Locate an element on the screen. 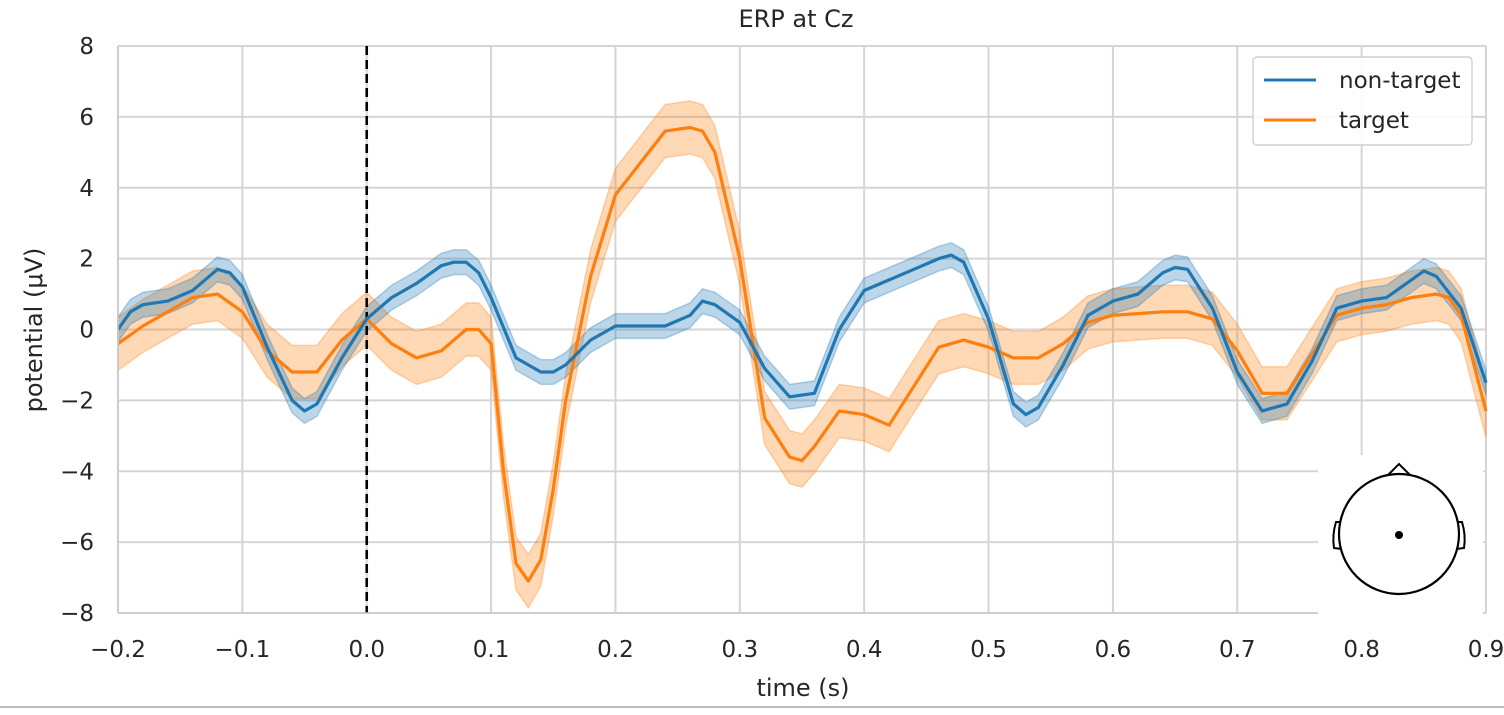  legend-label-target: target is located at coordinates (1374, 121).